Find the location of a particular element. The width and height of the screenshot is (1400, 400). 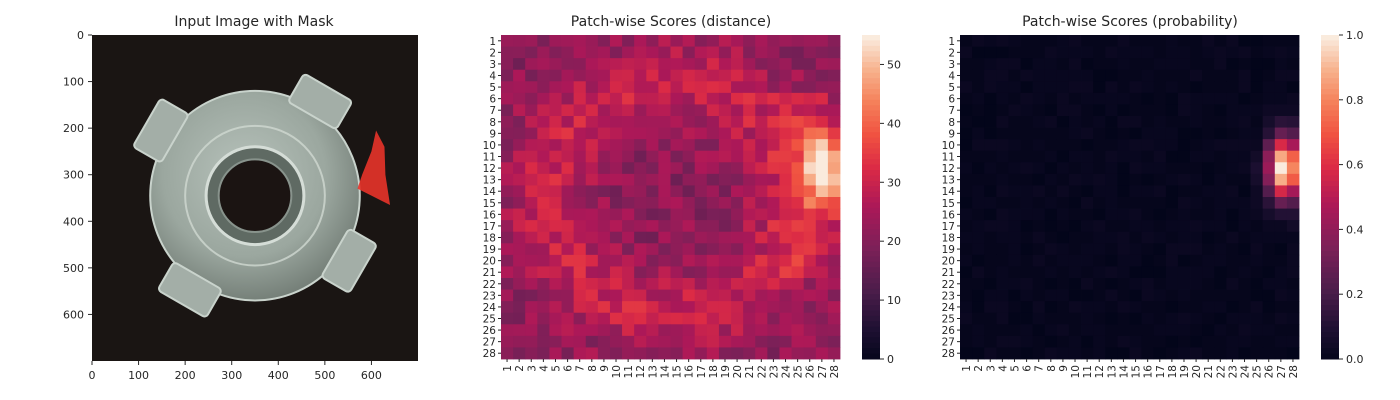

x-tick-label: 2 is located at coordinates (979, 368).